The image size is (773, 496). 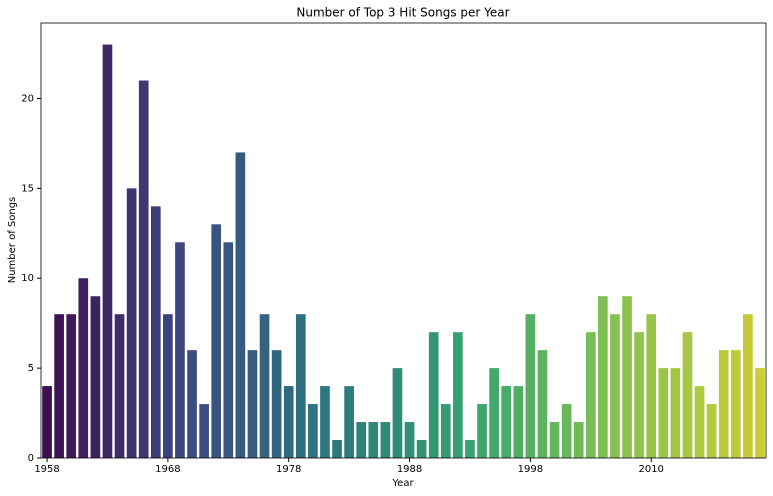 I want to click on x-tick-label: 1988, so click(x=409, y=469).